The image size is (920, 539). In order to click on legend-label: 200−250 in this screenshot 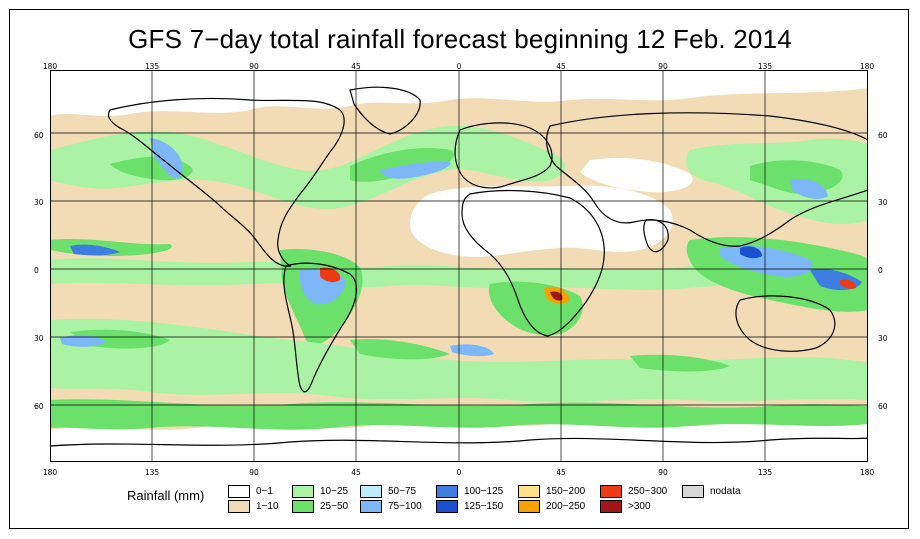, I will do `click(566, 506)`.